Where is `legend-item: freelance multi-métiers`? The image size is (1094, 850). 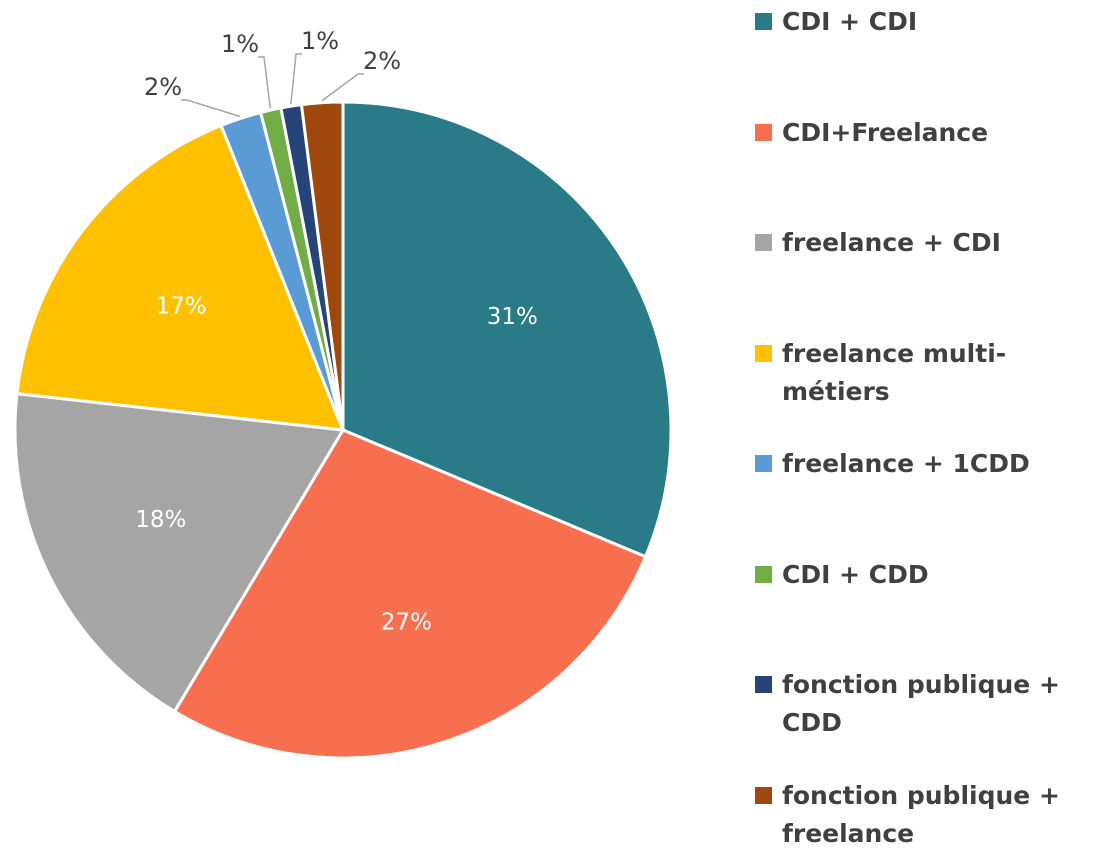
legend-item: freelance multi-métiers is located at coordinates (922, 373).